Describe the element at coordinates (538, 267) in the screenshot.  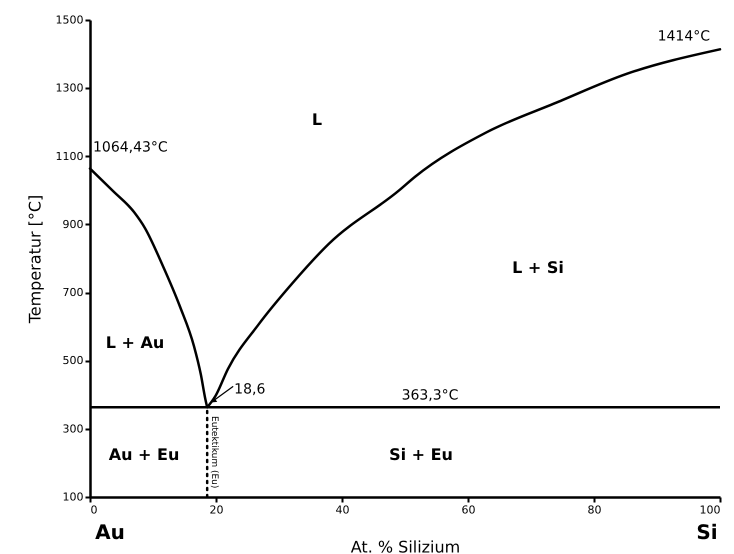
I see `annotation: L + Si` at that location.